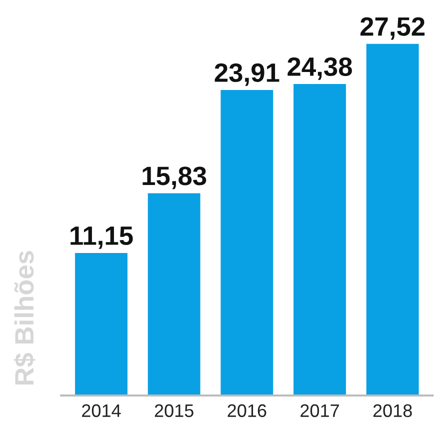 The height and width of the screenshot is (437, 437). I want to click on x-tick-label: 2015, so click(174, 411).